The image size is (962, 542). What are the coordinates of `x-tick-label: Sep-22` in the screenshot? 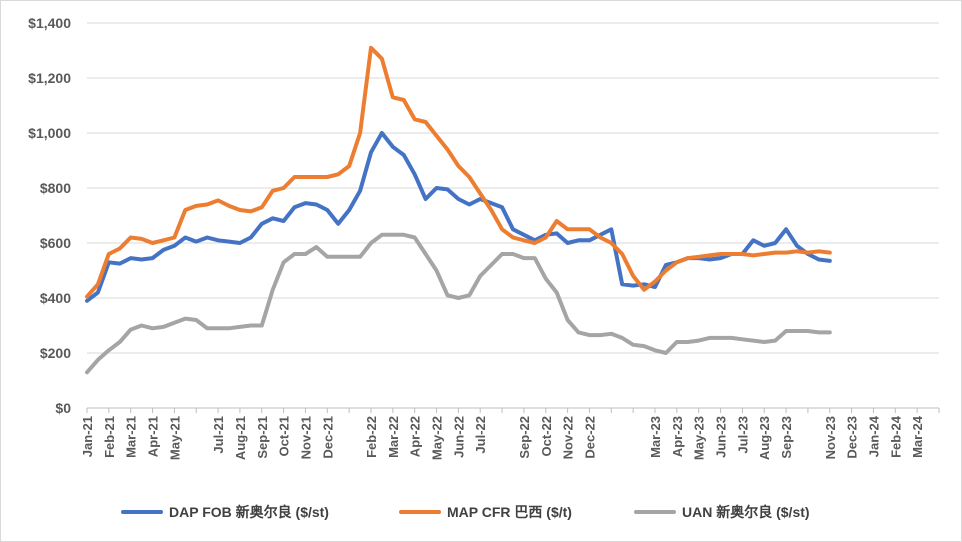 It's located at (524, 437).